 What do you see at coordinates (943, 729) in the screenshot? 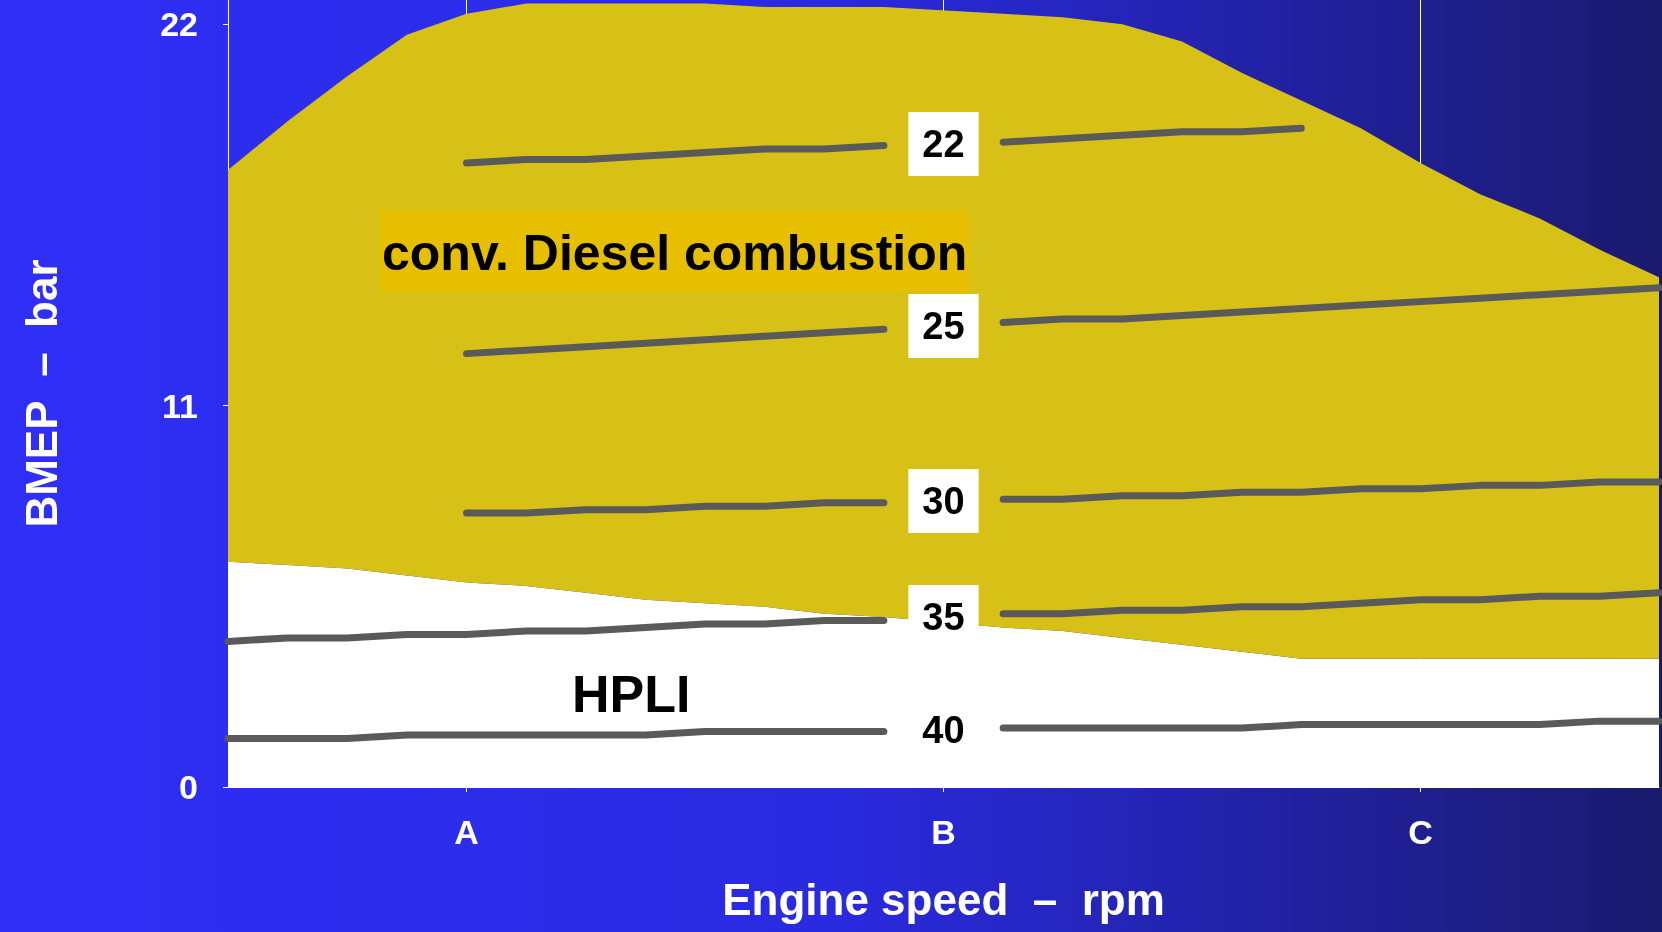
I see `series-label: 40` at bounding box center [943, 729].